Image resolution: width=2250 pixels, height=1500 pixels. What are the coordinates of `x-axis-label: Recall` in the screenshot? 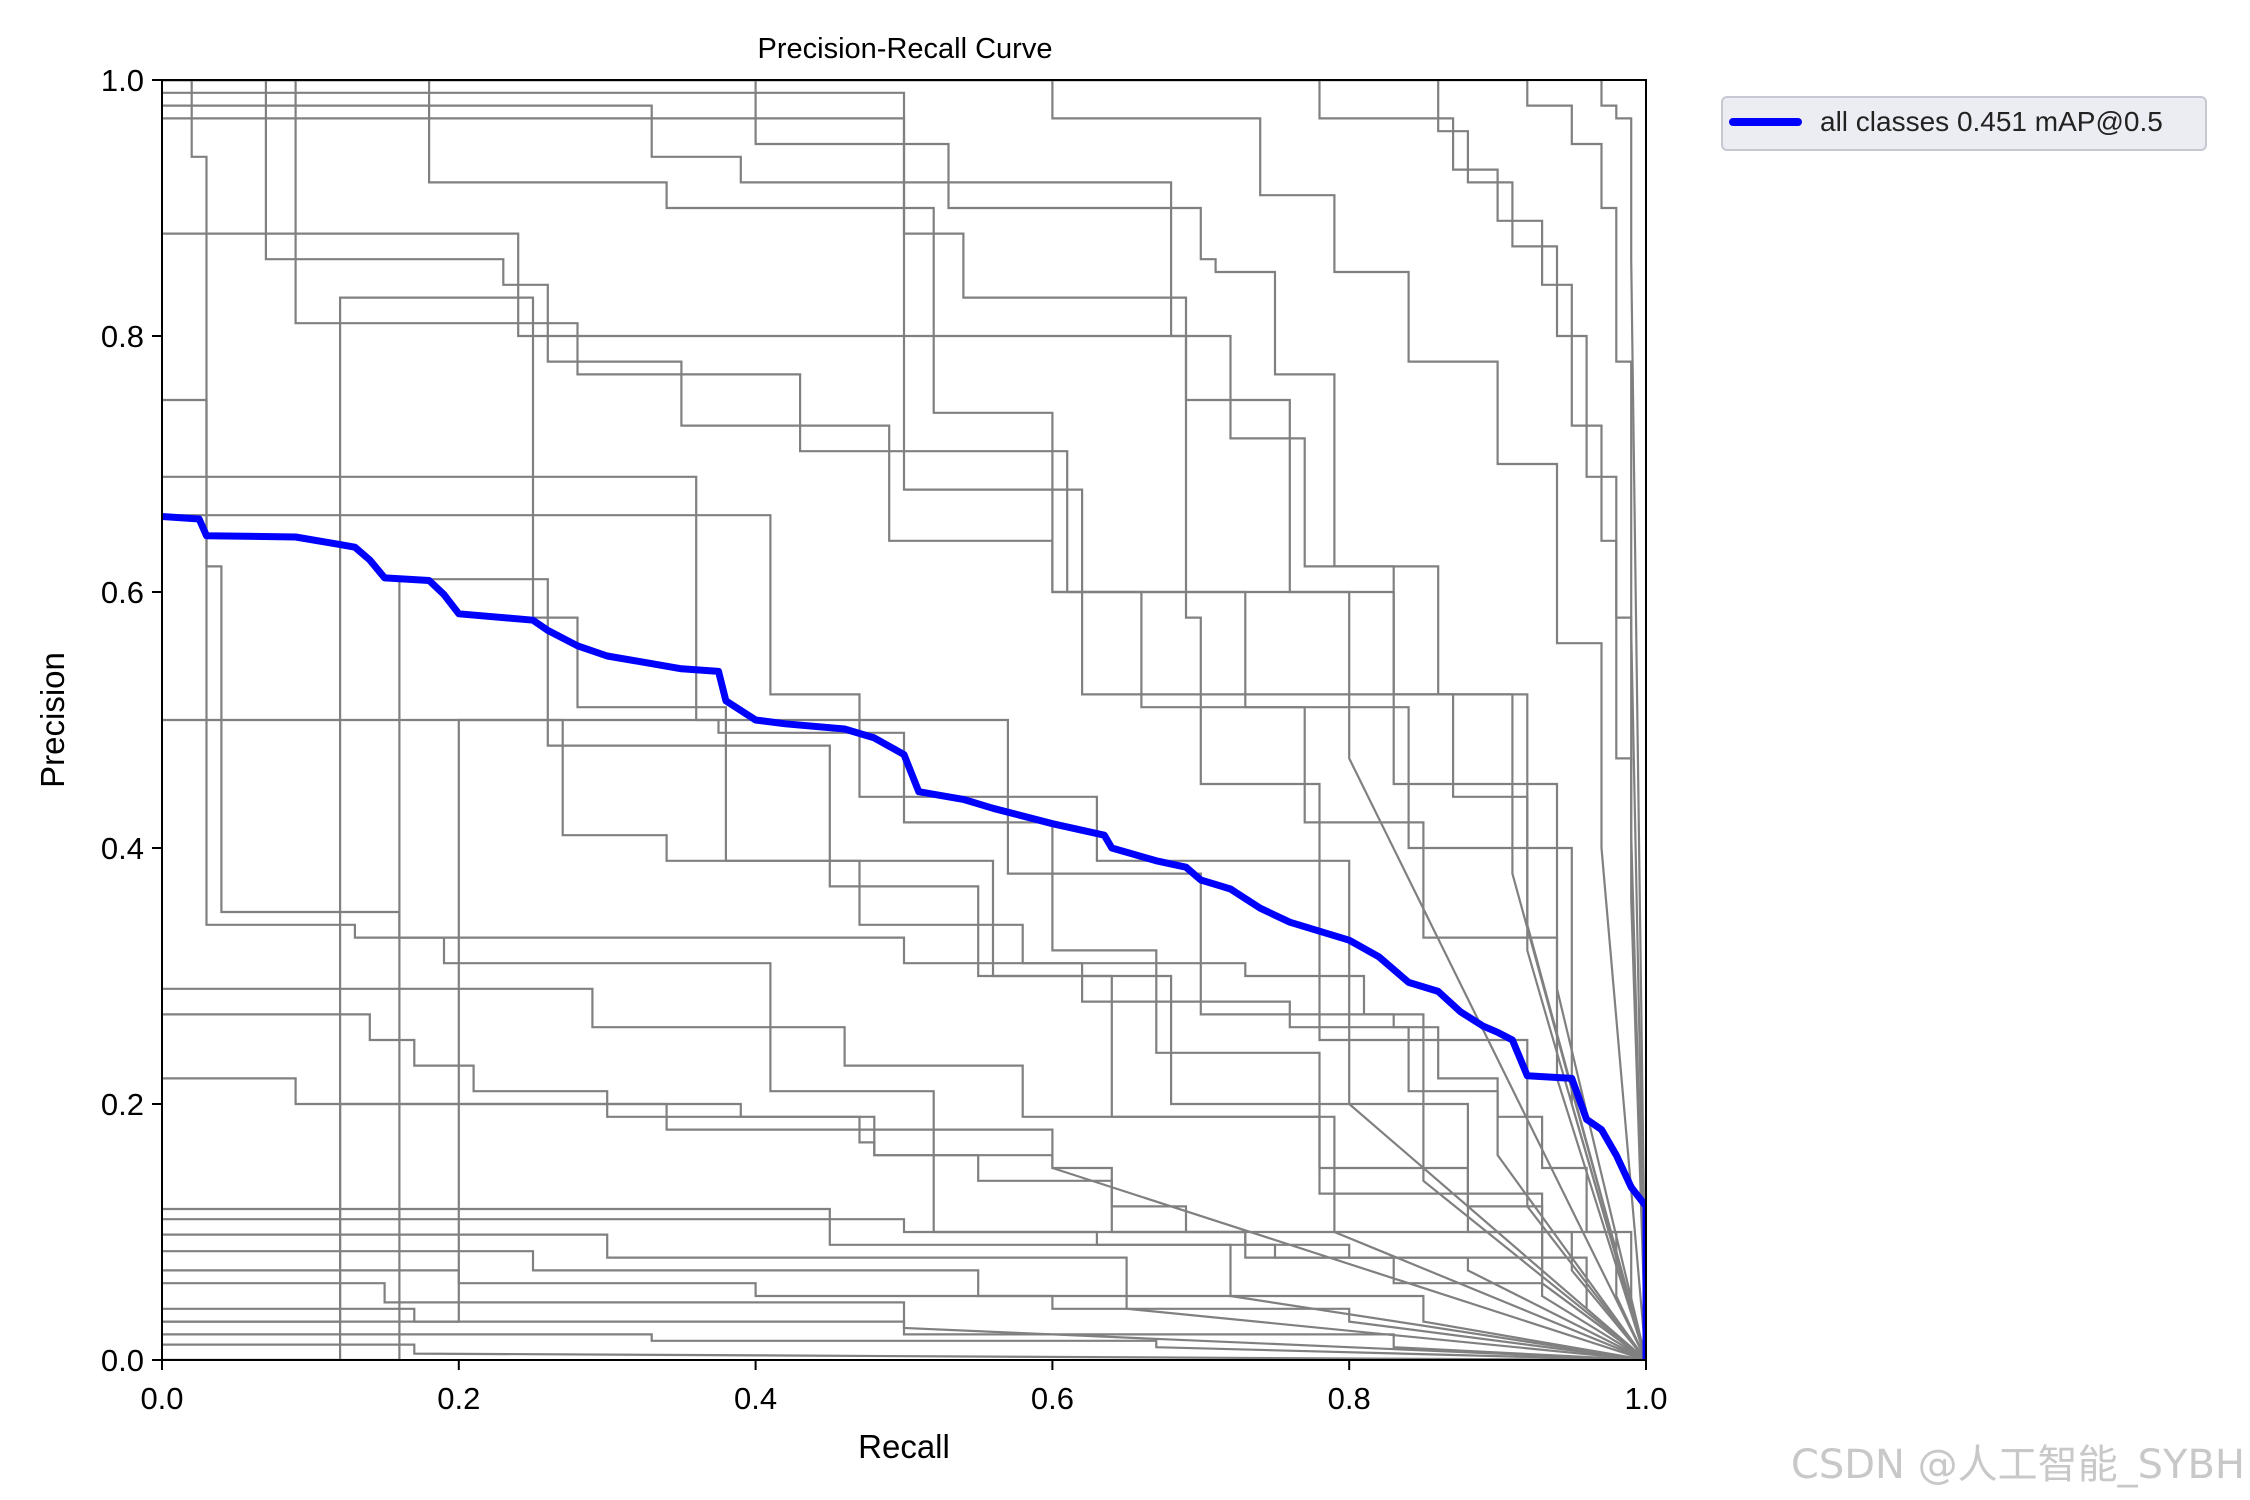 It's located at (904, 1446).